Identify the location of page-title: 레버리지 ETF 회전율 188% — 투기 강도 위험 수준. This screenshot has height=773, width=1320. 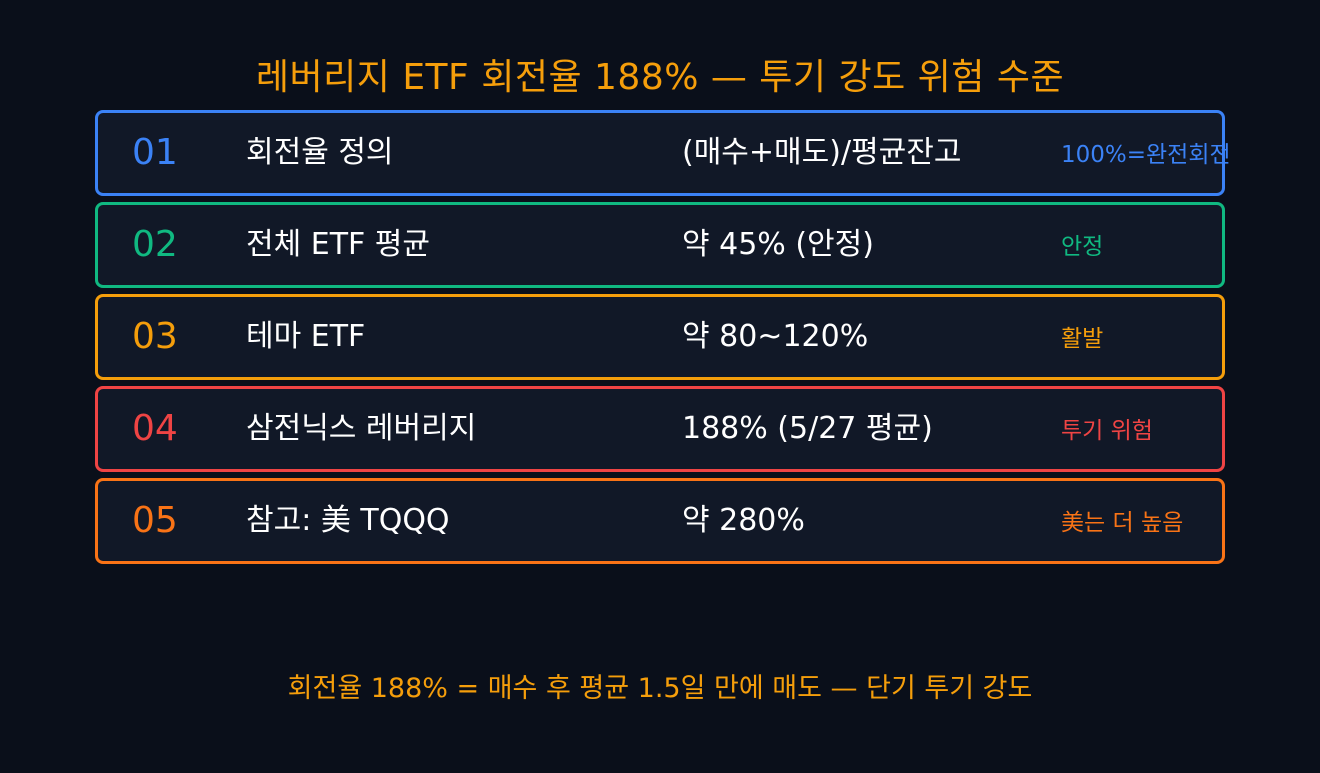
(660, 77).